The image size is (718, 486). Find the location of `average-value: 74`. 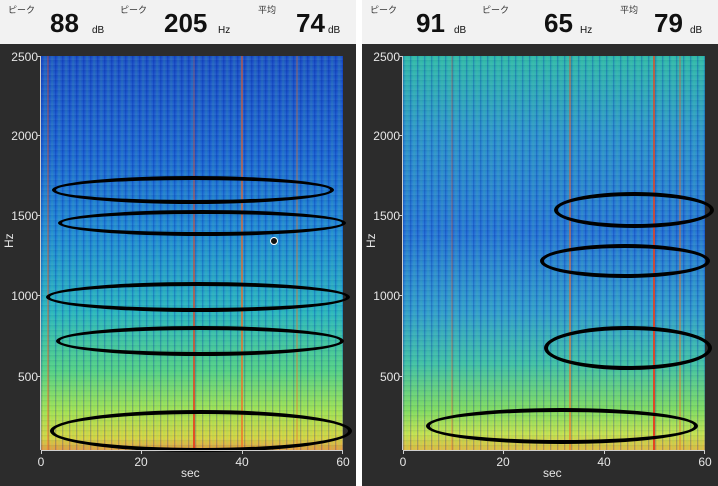

average-value: 74 is located at coordinates (310, 23).